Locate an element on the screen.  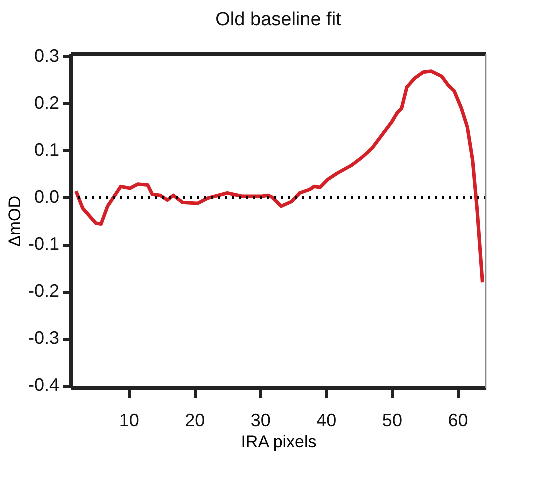
y-tick-label: -0.3 is located at coordinates (44, 338).